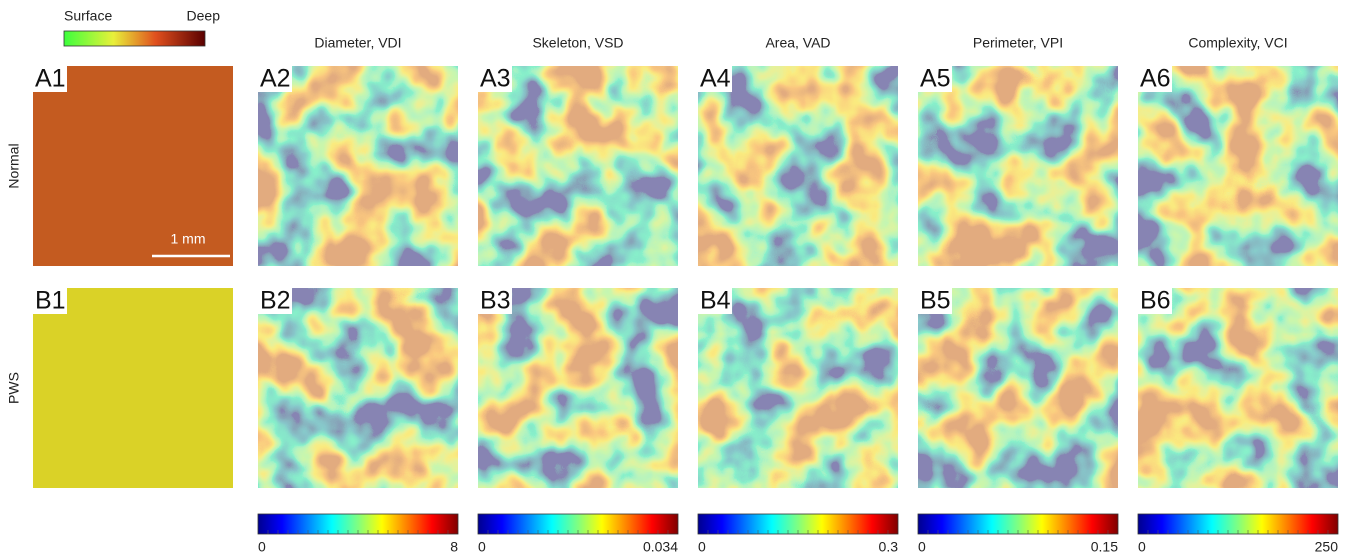  Describe the element at coordinates (357, 43) in the screenshot. I see `column-title: Diameter, VDI` at that location.